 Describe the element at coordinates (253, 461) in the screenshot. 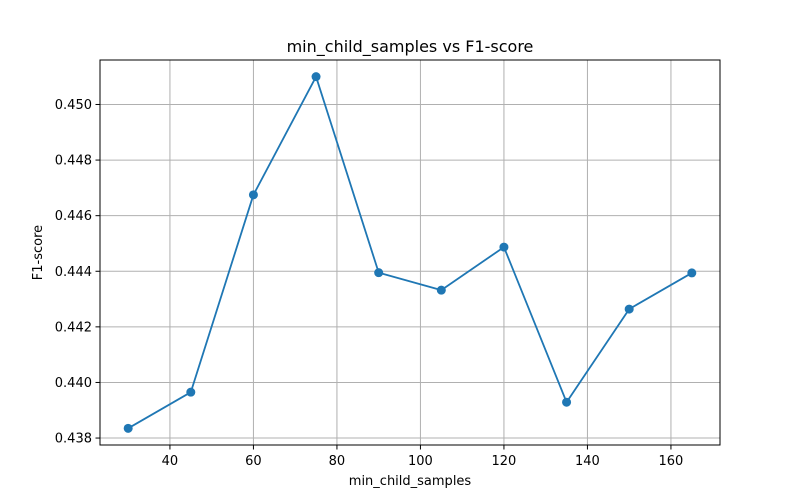

I see `x-tick-label: 60` at that location.